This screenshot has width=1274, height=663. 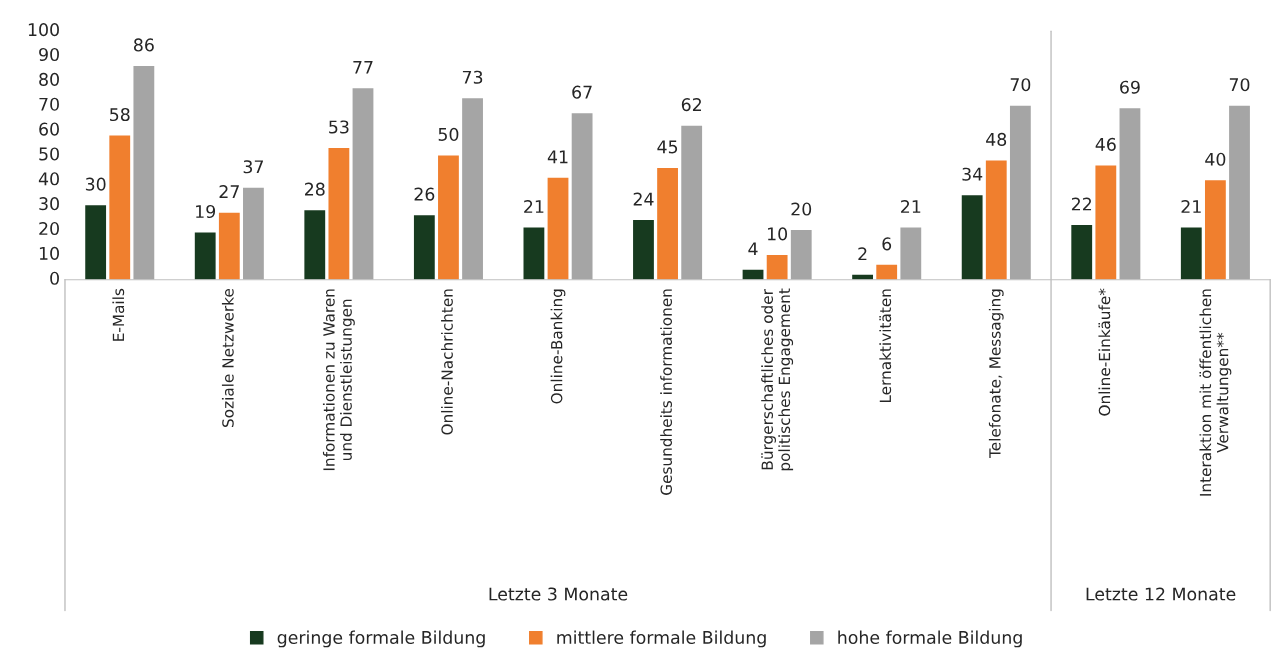 What do you see at coordinates (381, 639) in the screenshot?
I see `legend-label: geringe formale Bildung` at bounding box center [381, 639].